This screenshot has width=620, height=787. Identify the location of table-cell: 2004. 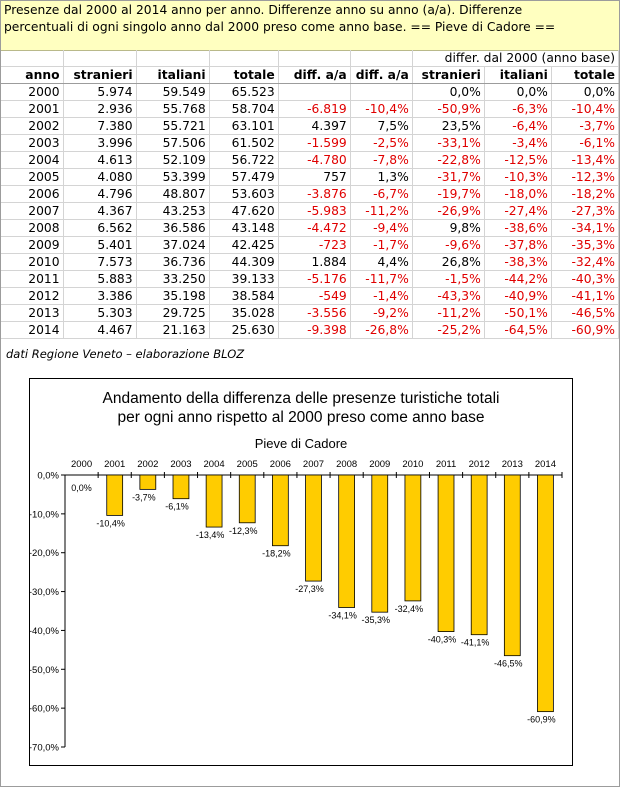
(32, 160).